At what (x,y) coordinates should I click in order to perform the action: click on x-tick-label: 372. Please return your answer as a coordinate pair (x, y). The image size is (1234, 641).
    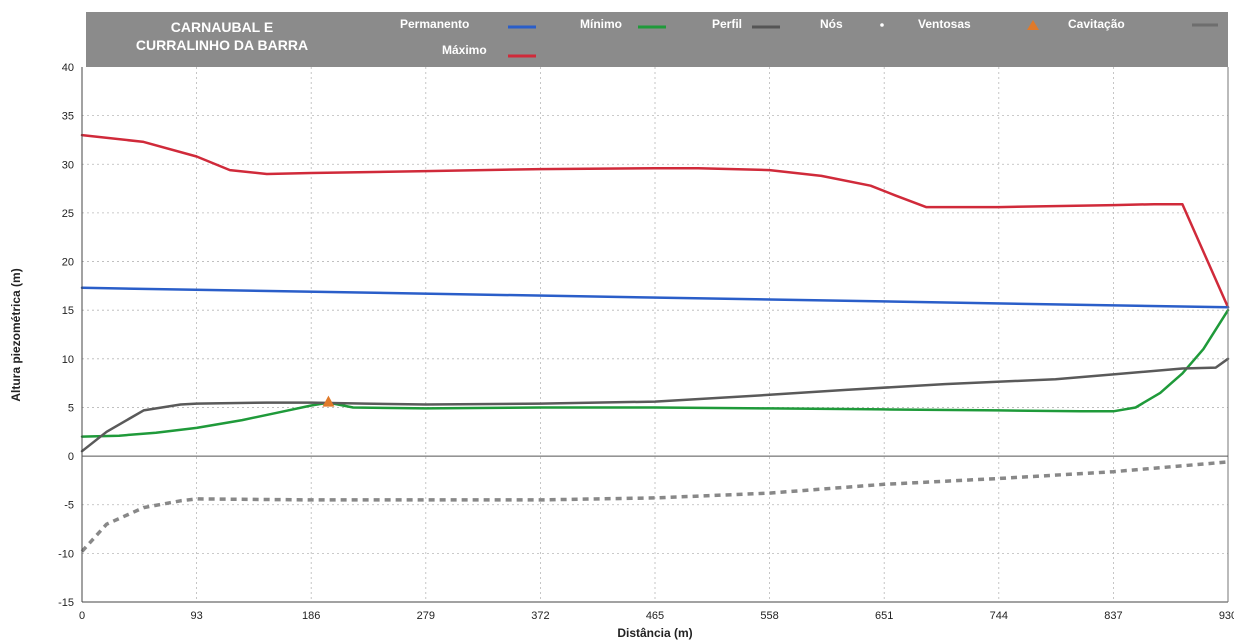
    Looking at the image, I should click on (540, 616).